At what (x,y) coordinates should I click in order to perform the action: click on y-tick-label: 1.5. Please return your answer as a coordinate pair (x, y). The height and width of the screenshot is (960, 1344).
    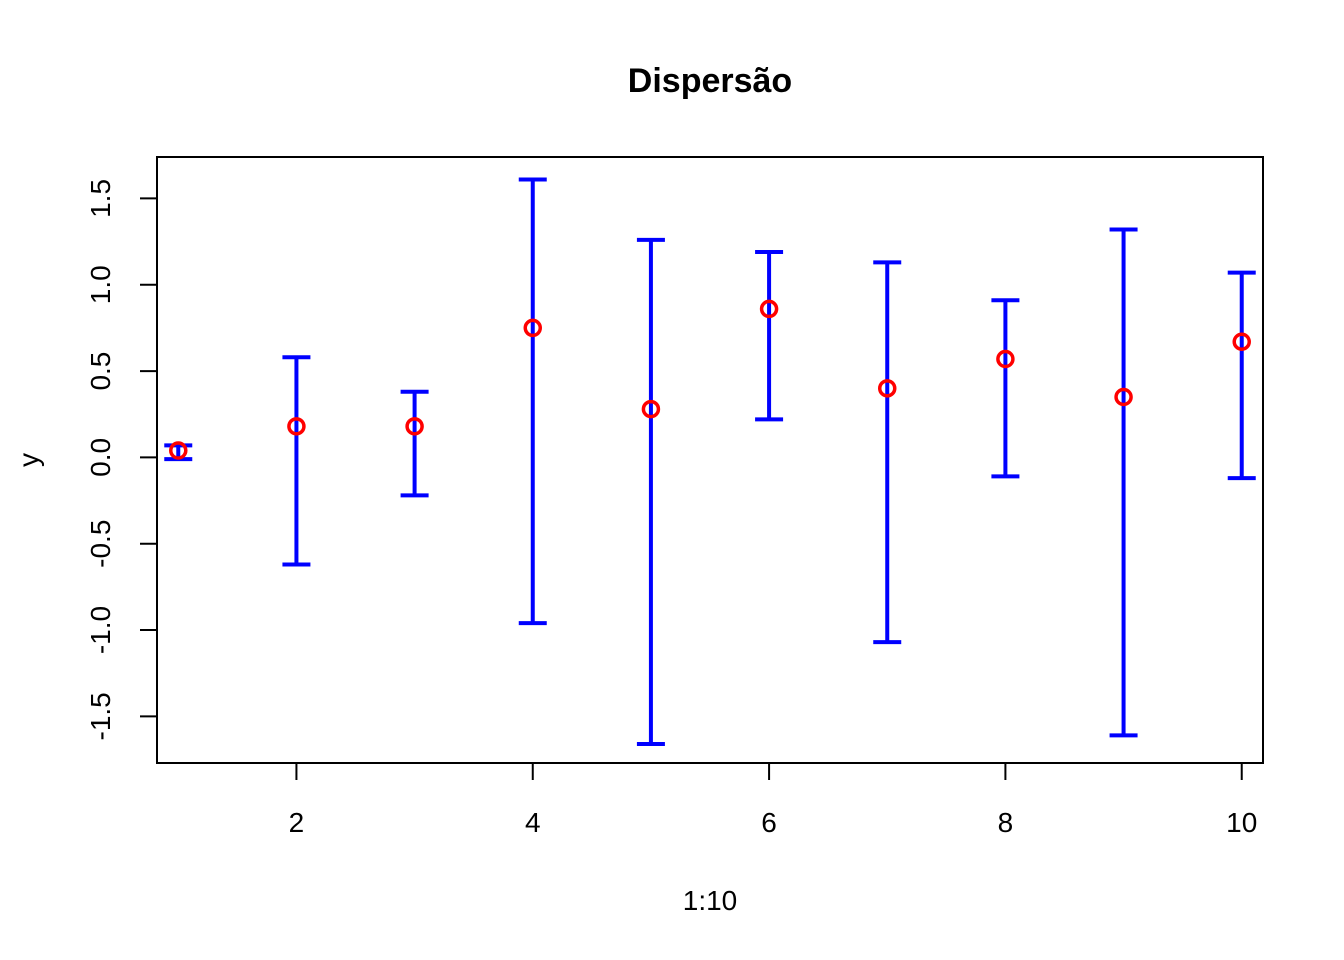
    Looking at the image, I should click on (100, 198).